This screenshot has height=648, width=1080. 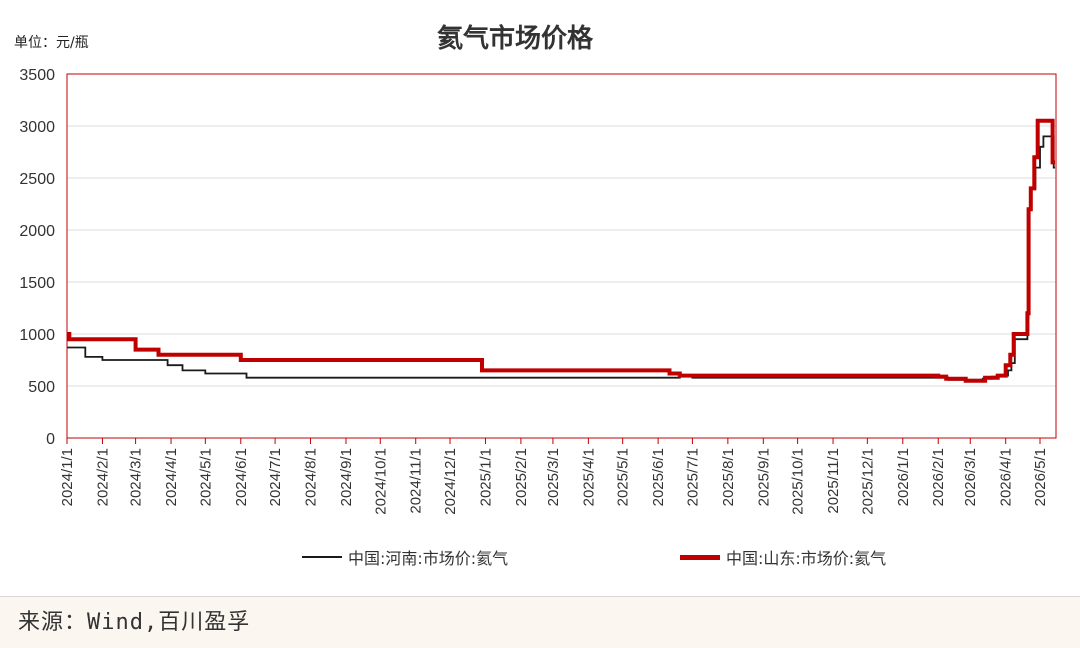 I want to click on x-tick-label: 2024/5/1, so click(x=205, y=477).